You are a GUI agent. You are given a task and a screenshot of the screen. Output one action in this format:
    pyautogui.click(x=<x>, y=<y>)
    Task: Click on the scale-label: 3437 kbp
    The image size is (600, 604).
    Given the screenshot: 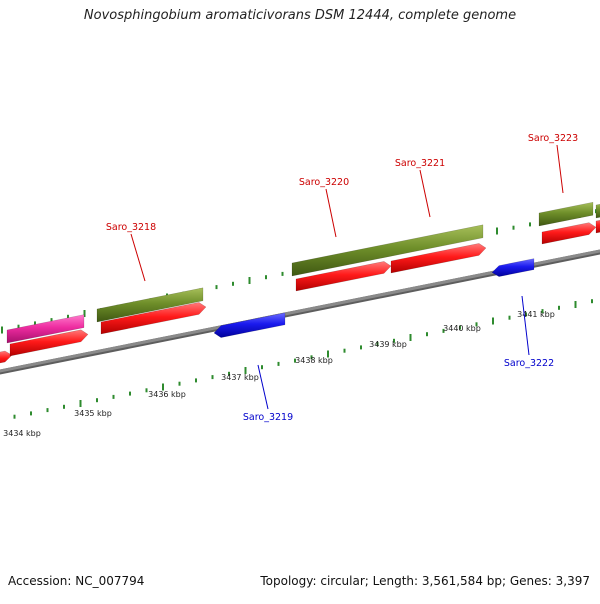 What is the action you would take?
    pyautogui.click(x=240, y=377)
    